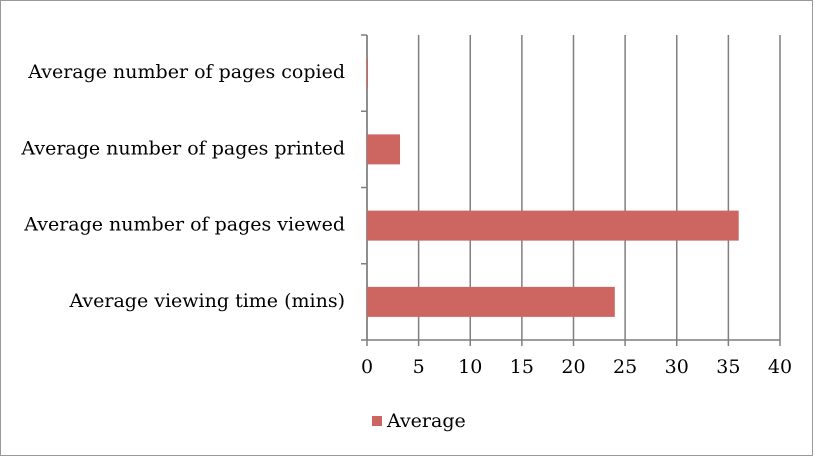 Image resolution: width=815 pixels, height=458 pixels. Describe the element at coordinates (367, 367) in the screenshot. I see `x-tick-label: 0` at that location.